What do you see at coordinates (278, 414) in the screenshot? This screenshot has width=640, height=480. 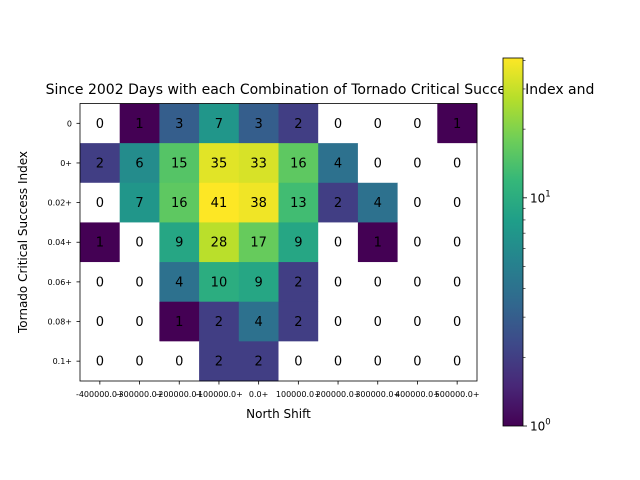 I see `x-axis-label: North Shift` at bounding box center [278, 414].